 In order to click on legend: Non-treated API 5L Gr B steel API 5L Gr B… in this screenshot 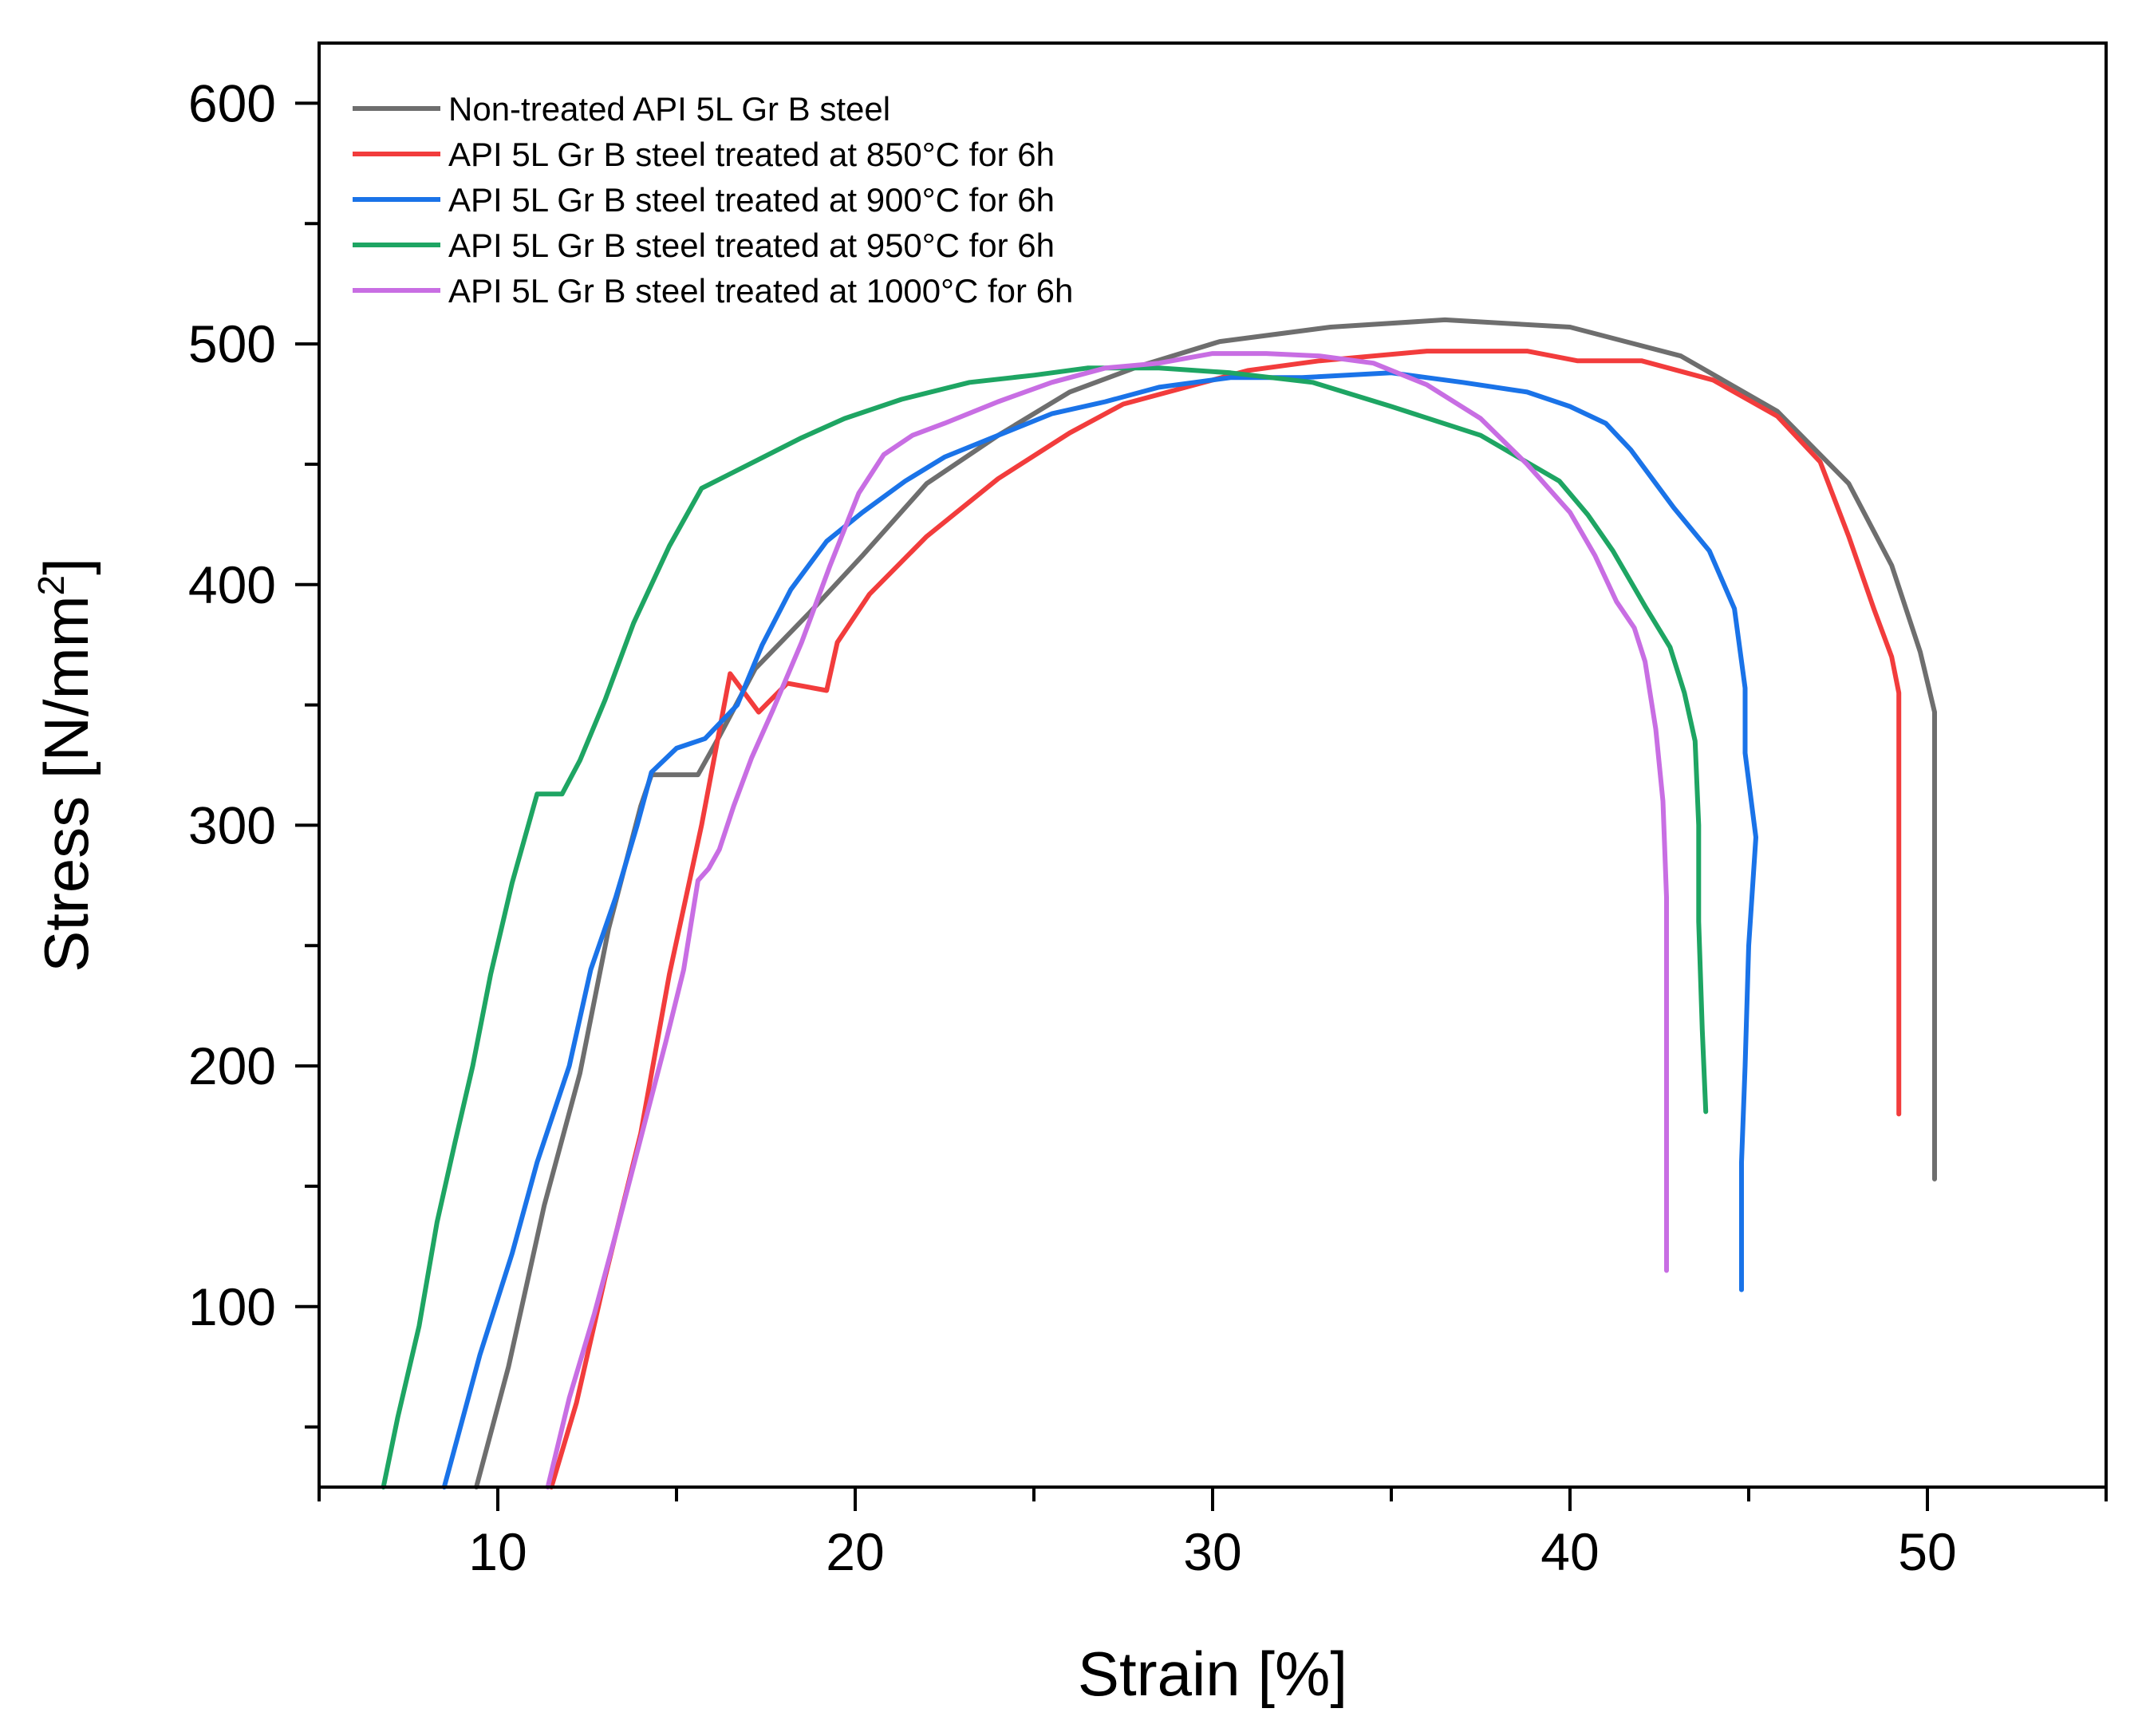, I will do `click(713, 200)`.